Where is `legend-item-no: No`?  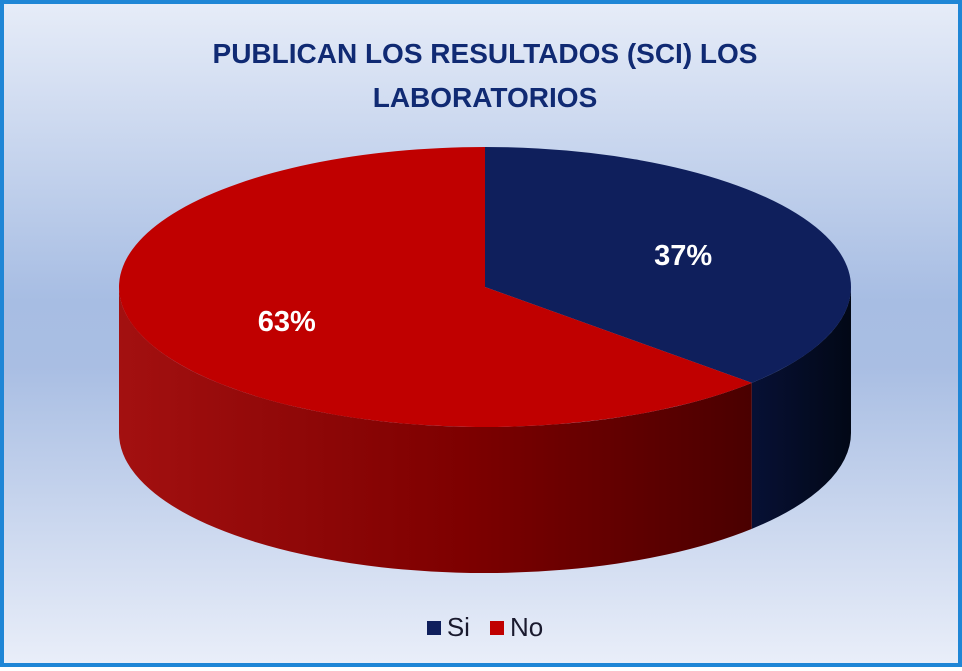 legend-item-no: No is located at coordinates (516, 627).